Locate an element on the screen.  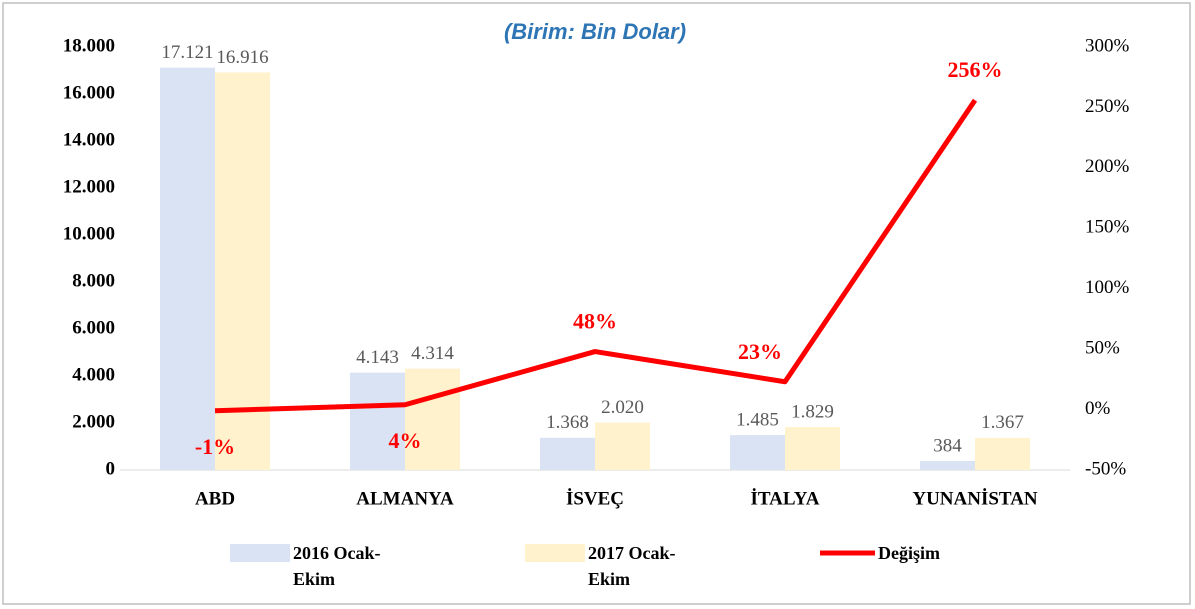
y2-tick-label: 150% is located at coordinates (1107, 227).